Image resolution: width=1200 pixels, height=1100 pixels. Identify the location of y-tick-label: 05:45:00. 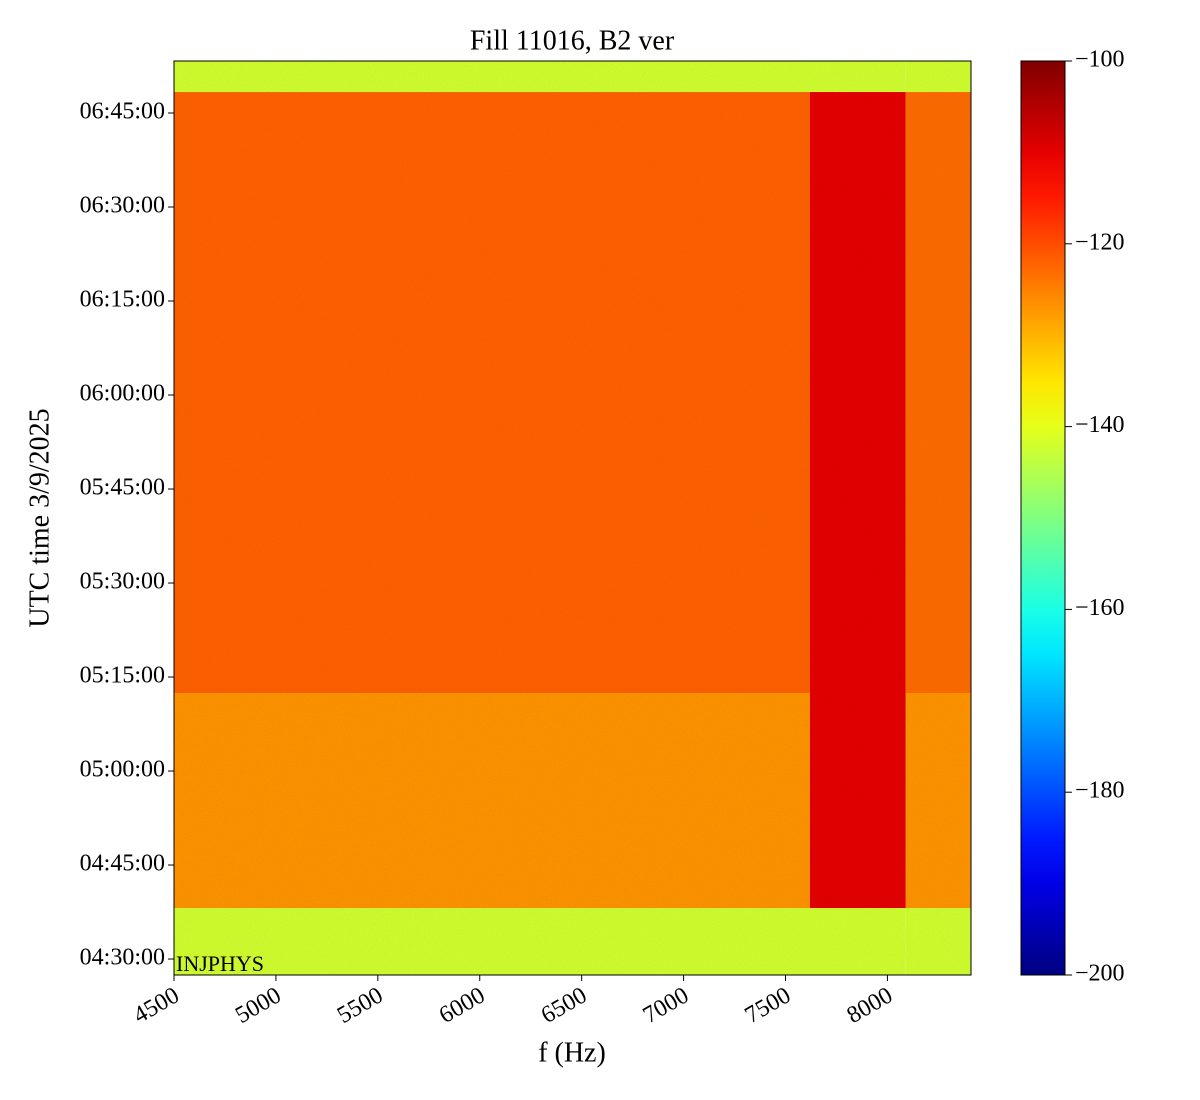
(122, 488).